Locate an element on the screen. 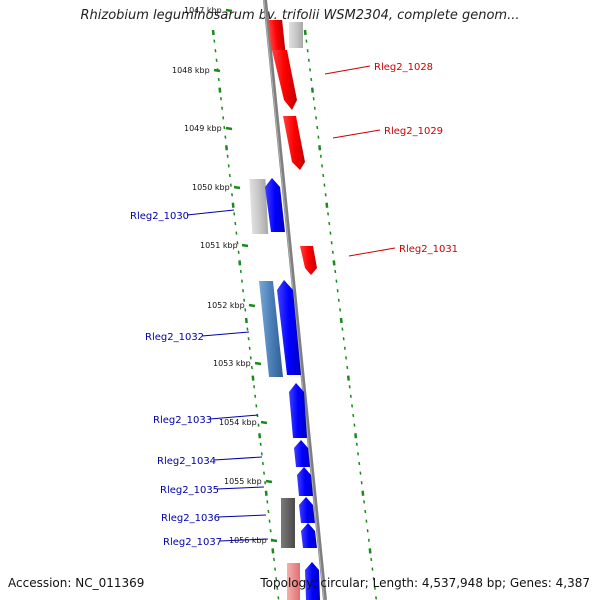 The image size is (600, 600). backbone-line-outer is located at coordinates (295, 300).